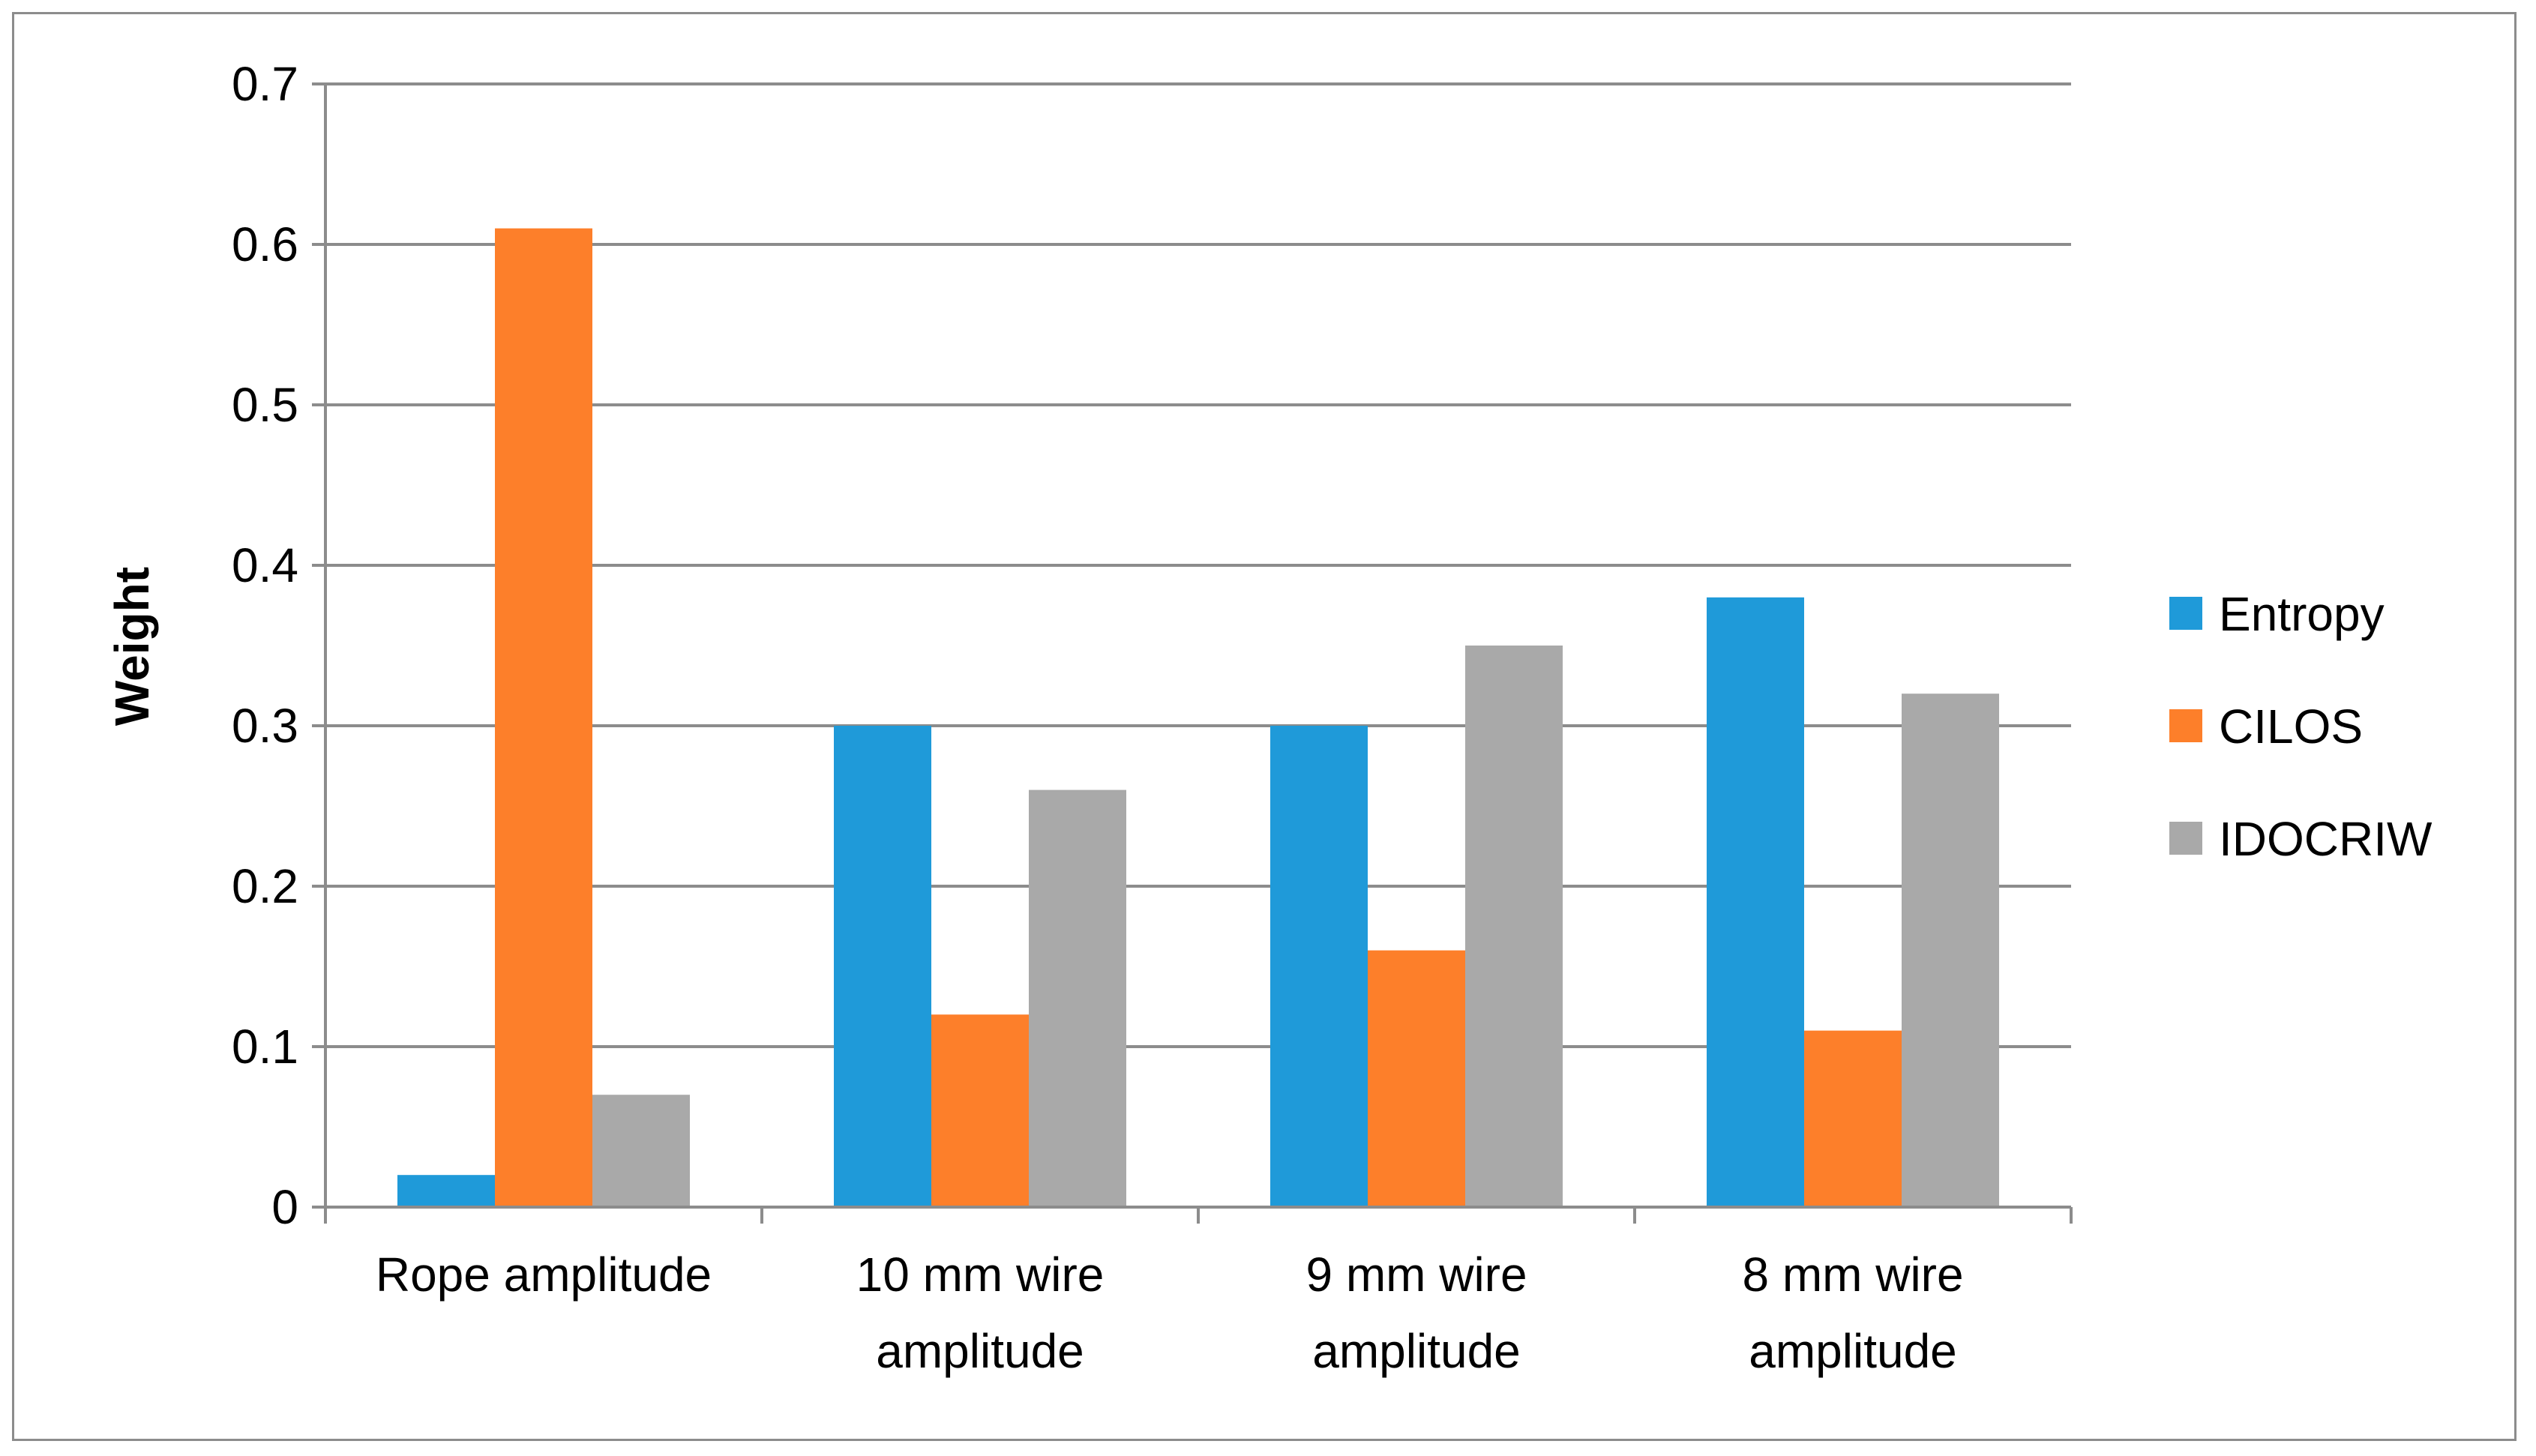  I want to click on y-tick-label: 0.6, so click(265, 244).